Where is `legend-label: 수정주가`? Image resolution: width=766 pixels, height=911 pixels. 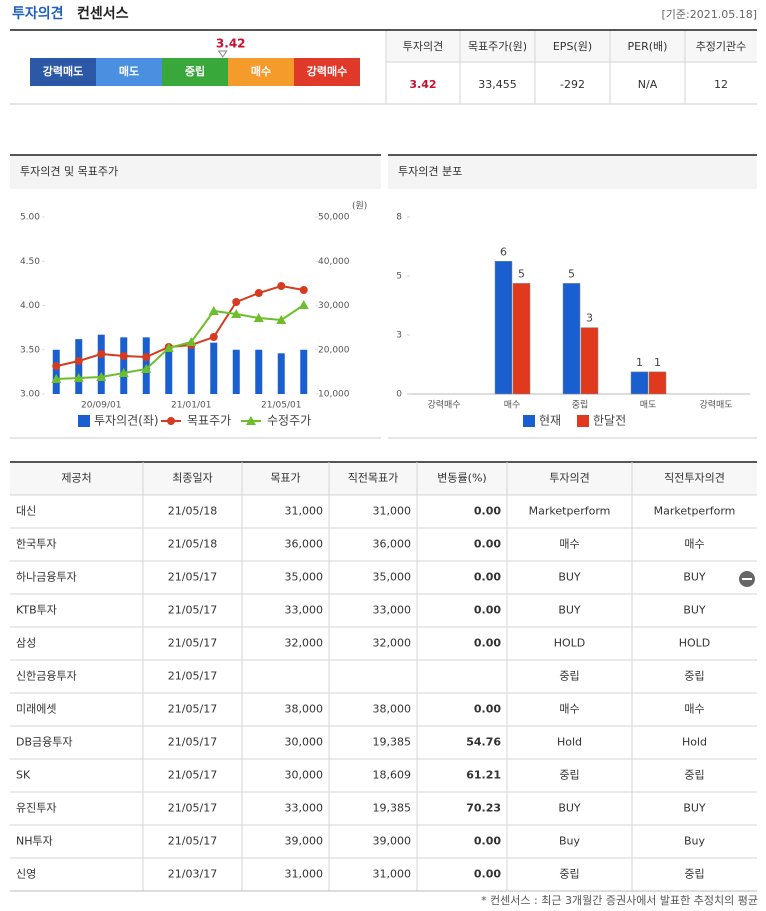 legend-label: 수정주가 is located at coordinates (289, 421).